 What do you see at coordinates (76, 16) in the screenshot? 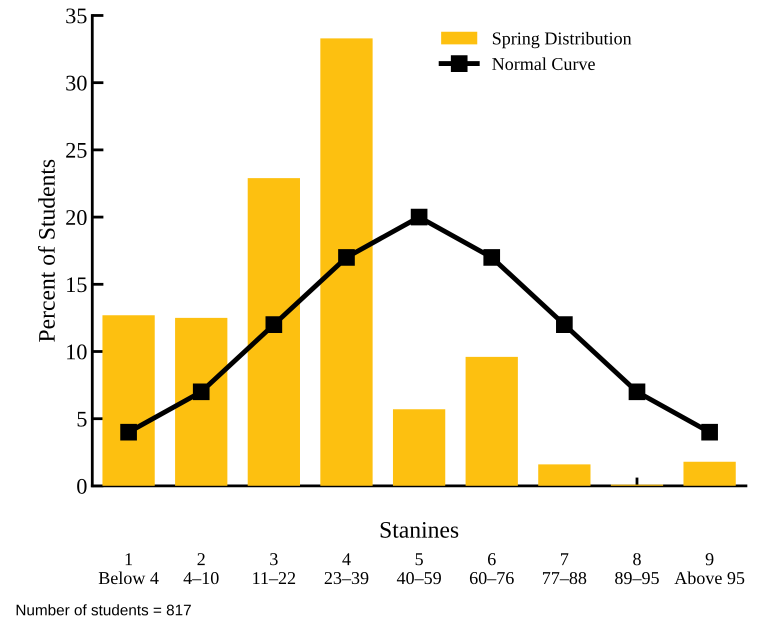
I see `y-tick-label: 35` at bounding box center [76, 16].